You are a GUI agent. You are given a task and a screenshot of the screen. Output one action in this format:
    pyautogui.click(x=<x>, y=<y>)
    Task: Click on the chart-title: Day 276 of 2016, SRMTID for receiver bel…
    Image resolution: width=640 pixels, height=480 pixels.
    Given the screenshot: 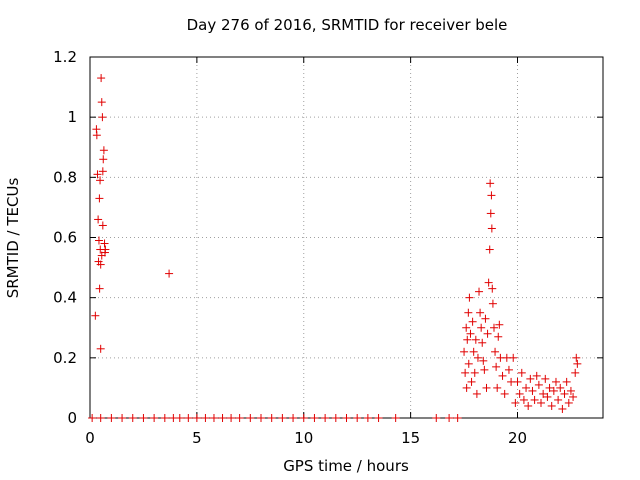 What is the action you would take?
    pyautogui.click(x=347, y=25)
    